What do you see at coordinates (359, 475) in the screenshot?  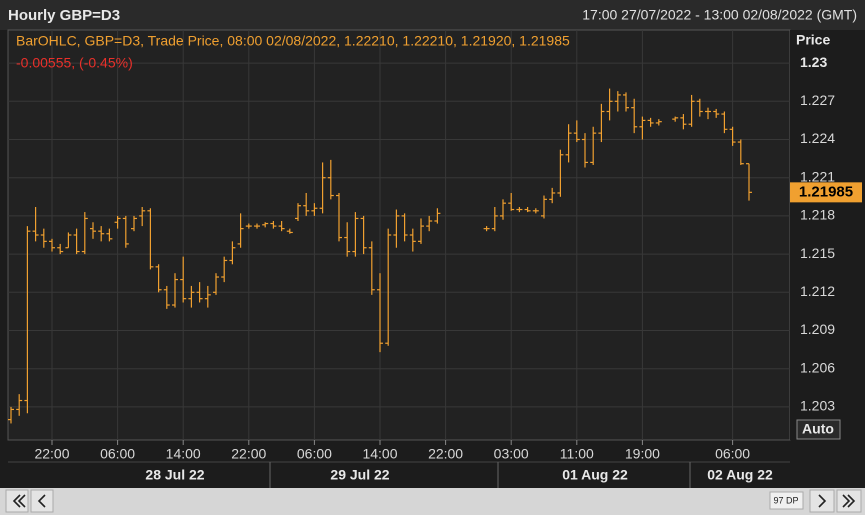 I see `date-label: 29 Jul 22` at bounding box center [359, 475].